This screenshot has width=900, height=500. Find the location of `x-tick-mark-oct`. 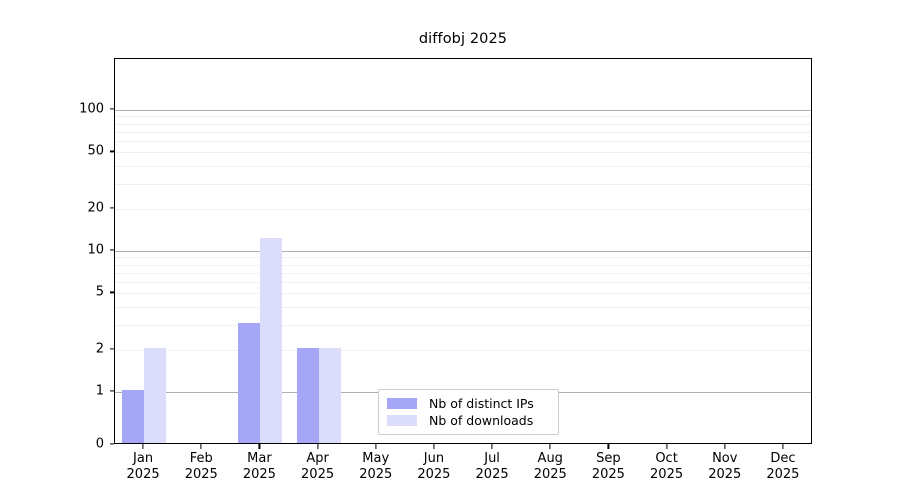

x-tick-mark-oct is located at coordinates (666, 446).